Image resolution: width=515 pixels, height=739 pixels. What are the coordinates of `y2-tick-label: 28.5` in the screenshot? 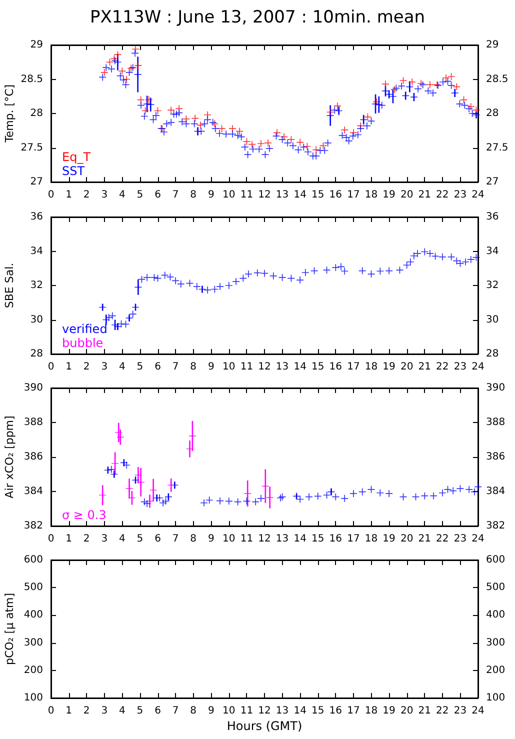 It's located at (497, 79).